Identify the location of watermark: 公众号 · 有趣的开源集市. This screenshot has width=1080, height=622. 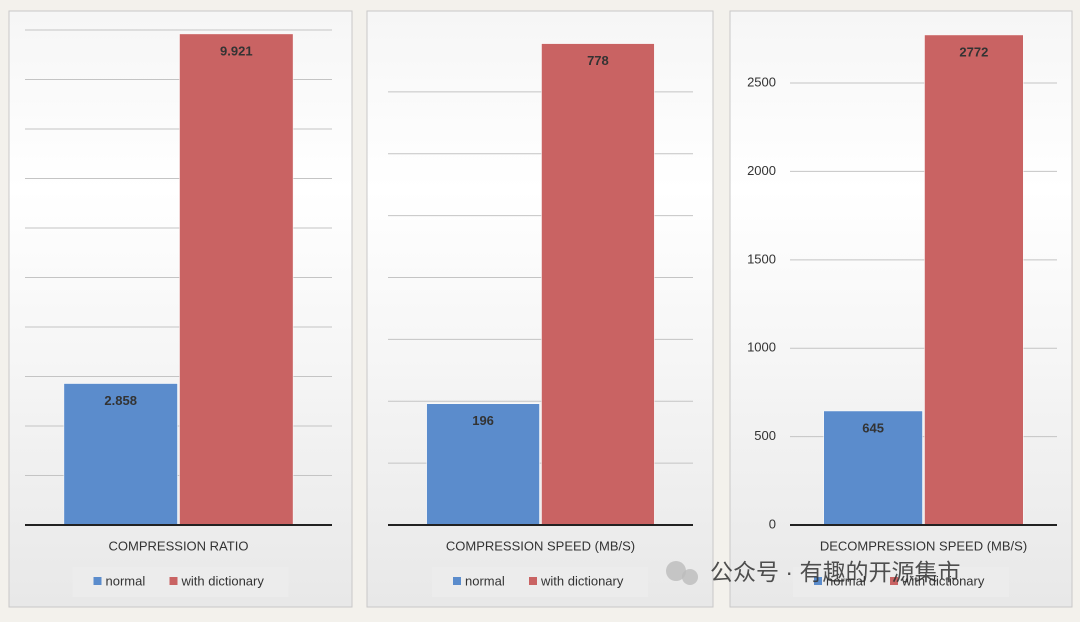
(835, 572).